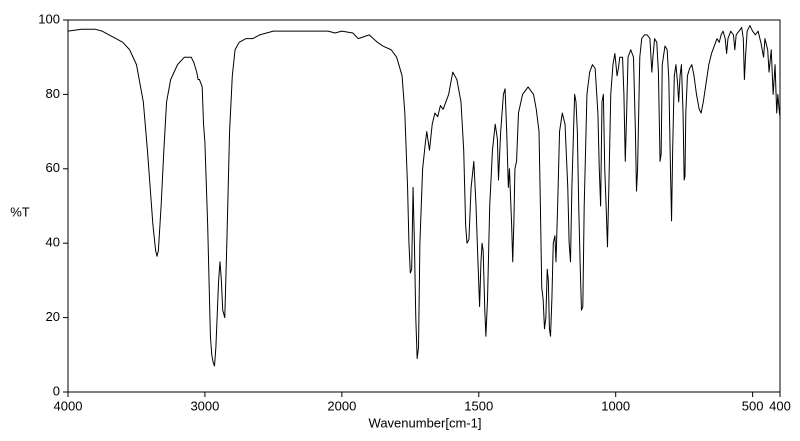  Describe the element at coordinates (56, 390) in the screenshot. I see `y-tick-label: 0` at that location.